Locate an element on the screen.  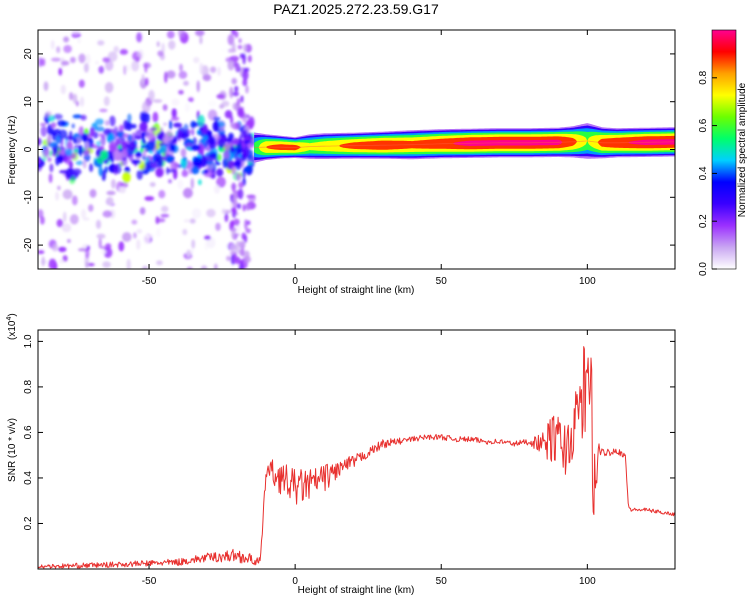
spectrogram-y-label: Frequency (Hz) is located at coordinates (12, 150).